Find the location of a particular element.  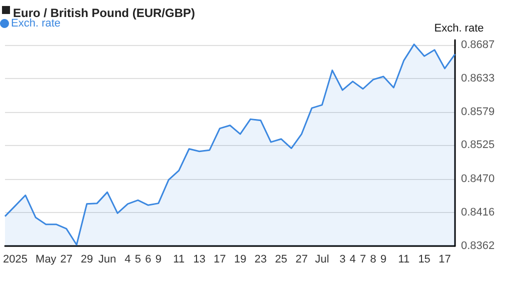

x-tick-label: 23 is located at coordinates (260, 260).